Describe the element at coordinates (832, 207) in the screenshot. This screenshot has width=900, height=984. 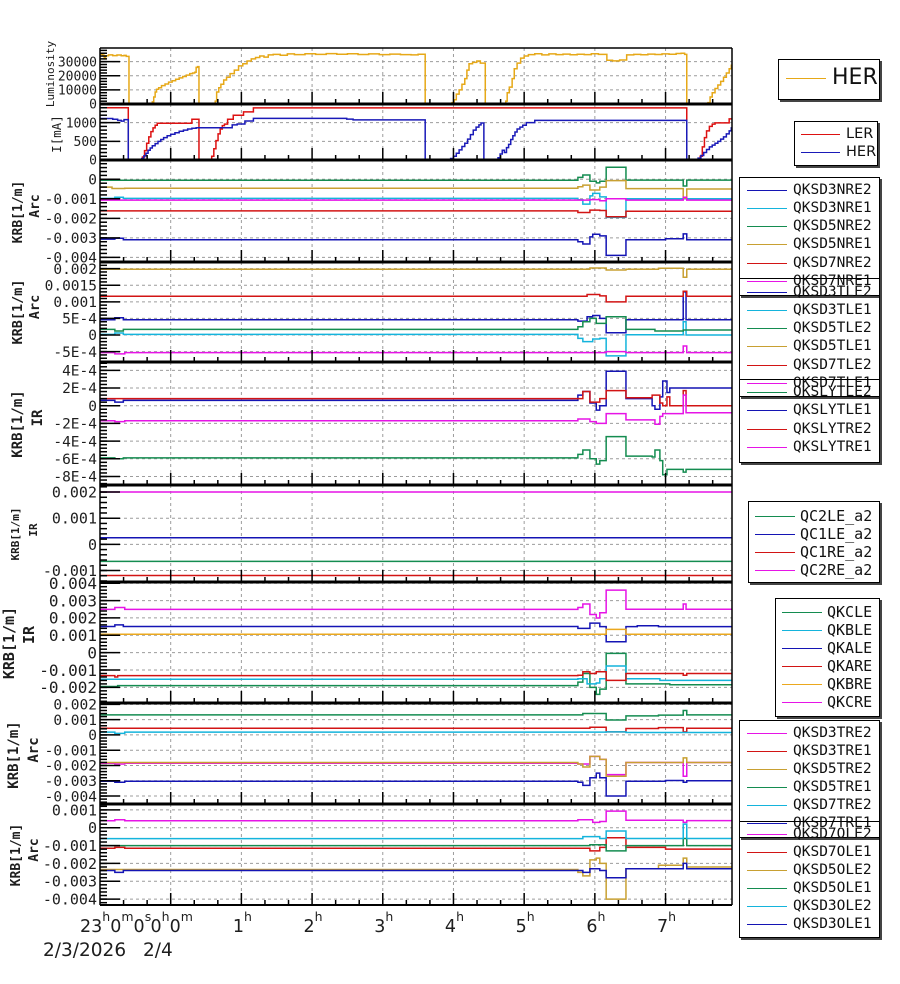
I see `legend-label: QKSD3NRE1` at that location.